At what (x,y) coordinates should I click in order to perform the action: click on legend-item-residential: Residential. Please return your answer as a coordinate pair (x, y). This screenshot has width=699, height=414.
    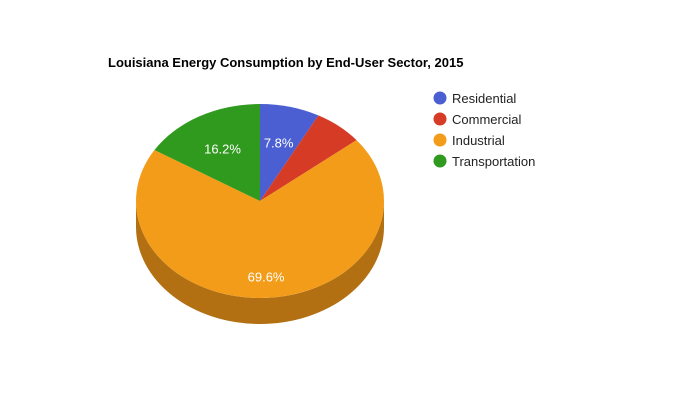
    Looking at the image, I should click on (474, 98).